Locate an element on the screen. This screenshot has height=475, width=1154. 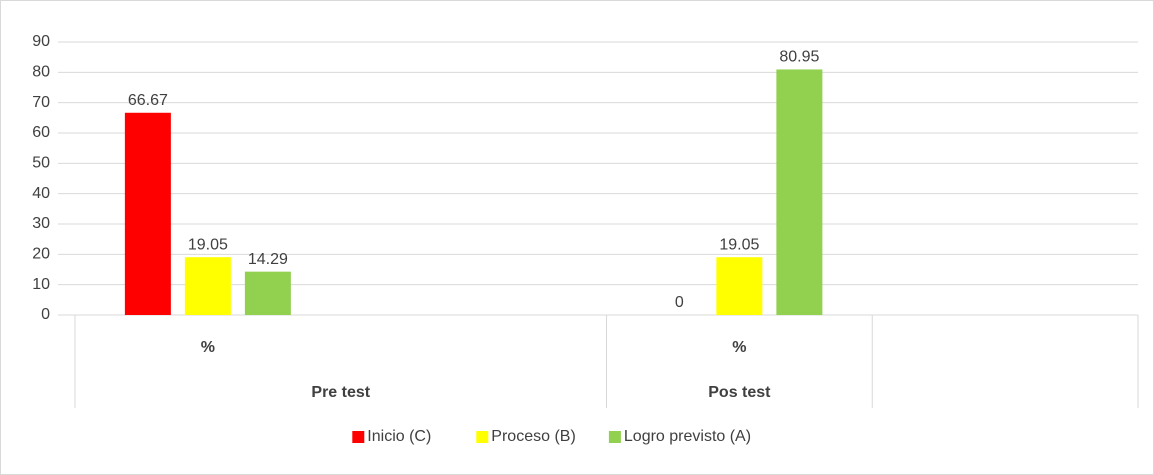
data-label: 80.95 is located at coordinates (799, 57).